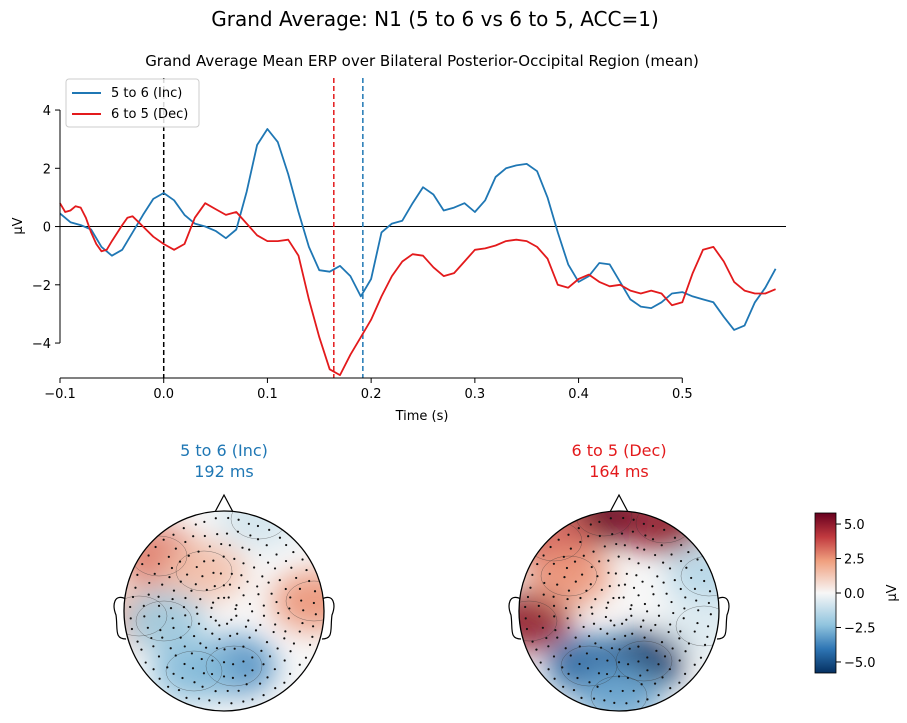 The width and height of the screenshot is (907, 723). What do you see at coordinates (856, 594) in the screenshot?
I see `colorbar-ticks: 5.0 2.5 0.0 −2.5 −5.0` at bounding box center [856, 594].